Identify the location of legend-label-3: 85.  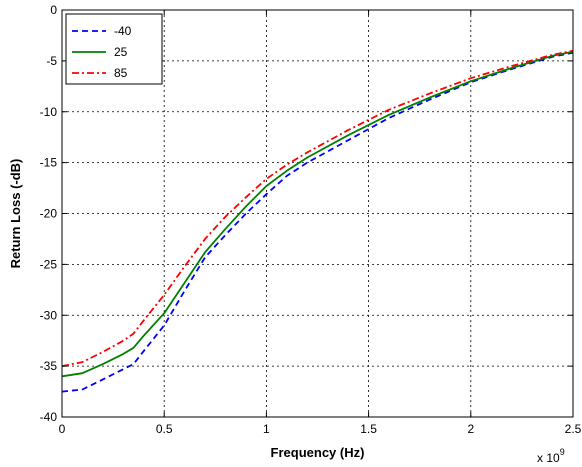
(121, 73).